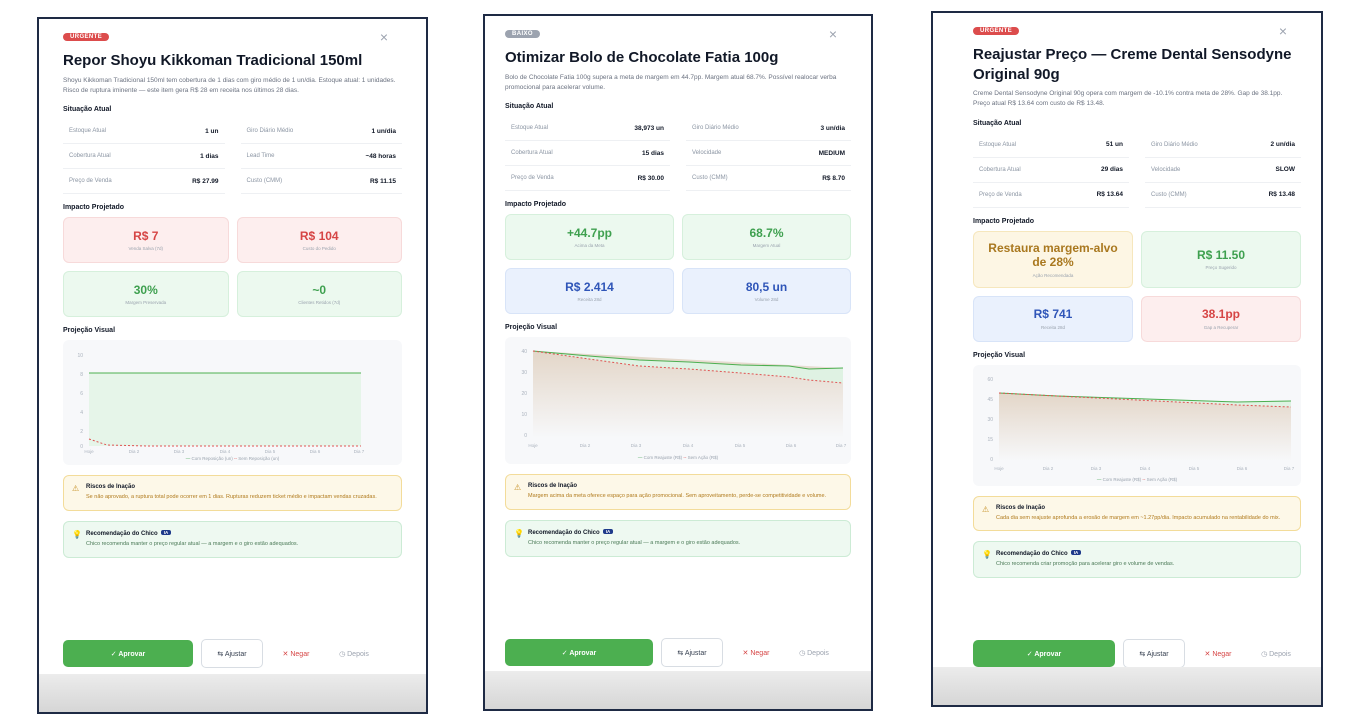  Describe the element at coordinates (321, 157) in the screenshot. I see `metric-row: Lead Time ~48 horas` at that location.